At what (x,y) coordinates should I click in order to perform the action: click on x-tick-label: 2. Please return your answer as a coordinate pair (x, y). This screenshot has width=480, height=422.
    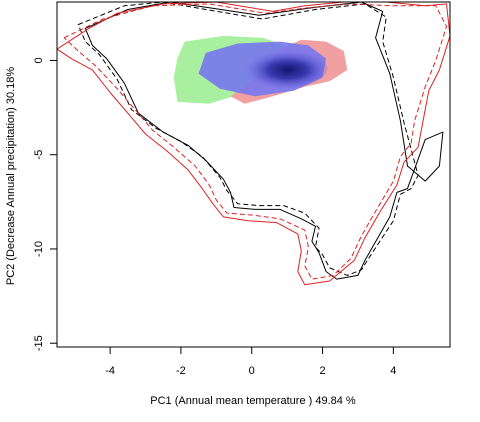
    Looking at the image, I should click on (322, 371).